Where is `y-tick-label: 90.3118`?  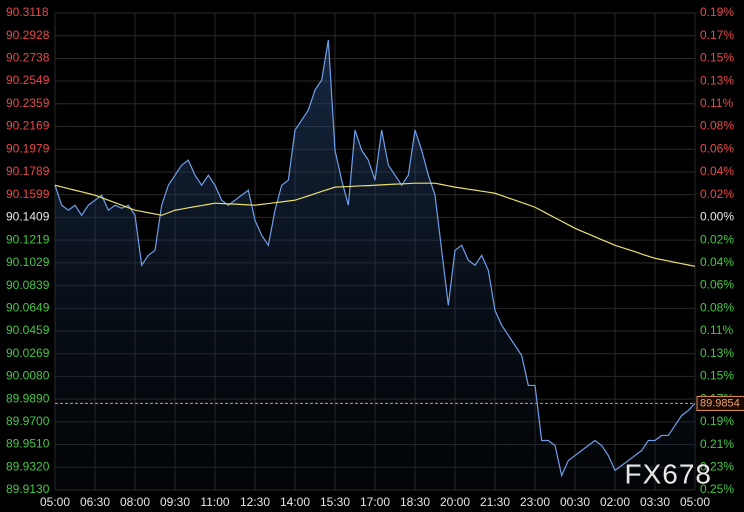 y-tick-label: 90.3118 is located at coordinates (27, 12).